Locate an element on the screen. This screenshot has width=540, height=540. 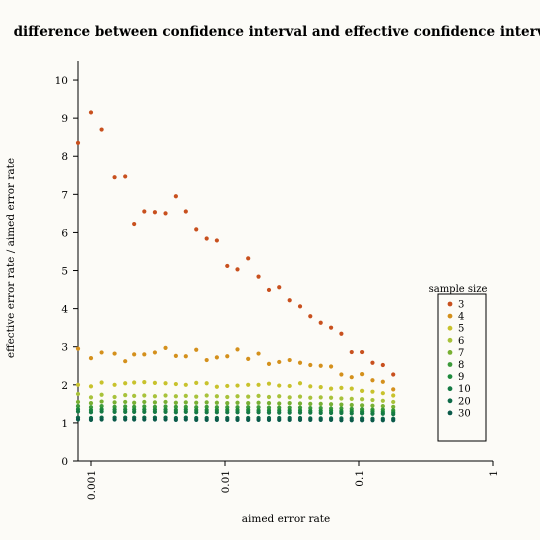
legend-marker-n20 is located at coordinates (450, 401).